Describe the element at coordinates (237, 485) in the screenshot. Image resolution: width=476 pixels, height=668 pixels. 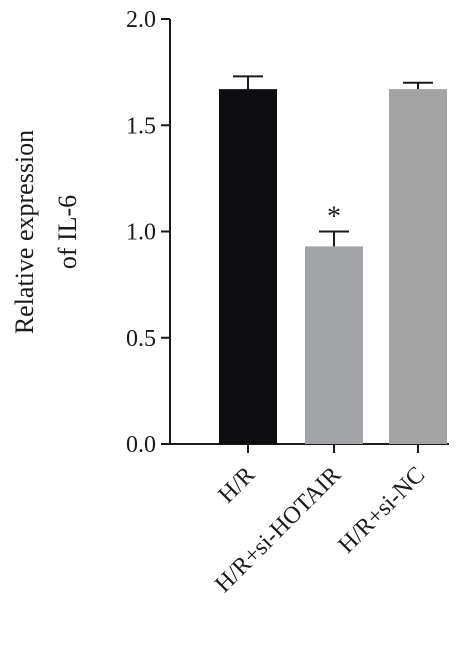
I see `x-tick-label-0: H/R` at that location.